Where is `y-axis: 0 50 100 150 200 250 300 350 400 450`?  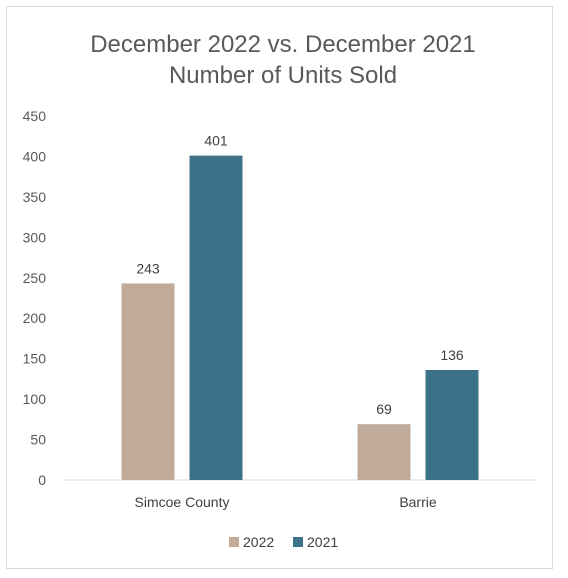
y-axis: 0 50 100 150 200 250 300 350 400 450 is located at coordinates (35, 298).